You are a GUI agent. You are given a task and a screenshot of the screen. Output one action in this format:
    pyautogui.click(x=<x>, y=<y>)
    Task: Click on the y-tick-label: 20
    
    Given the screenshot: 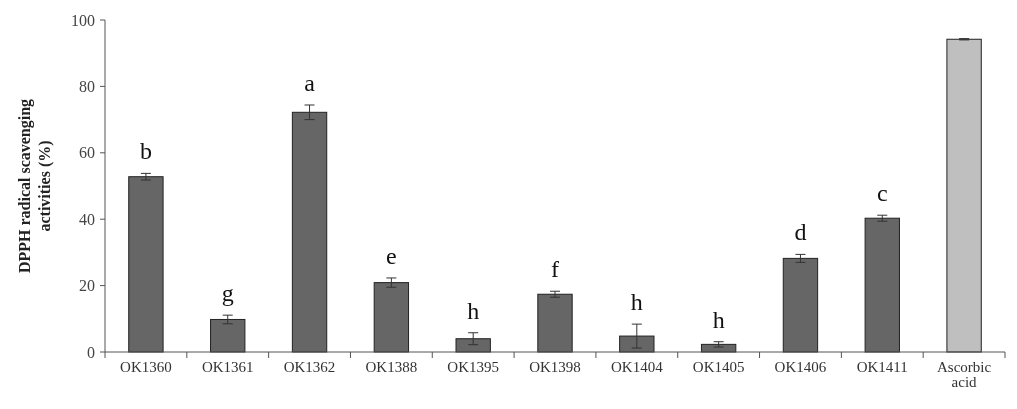 What is the action you would take?
    pyautogui.click(x=87, y=286)
    